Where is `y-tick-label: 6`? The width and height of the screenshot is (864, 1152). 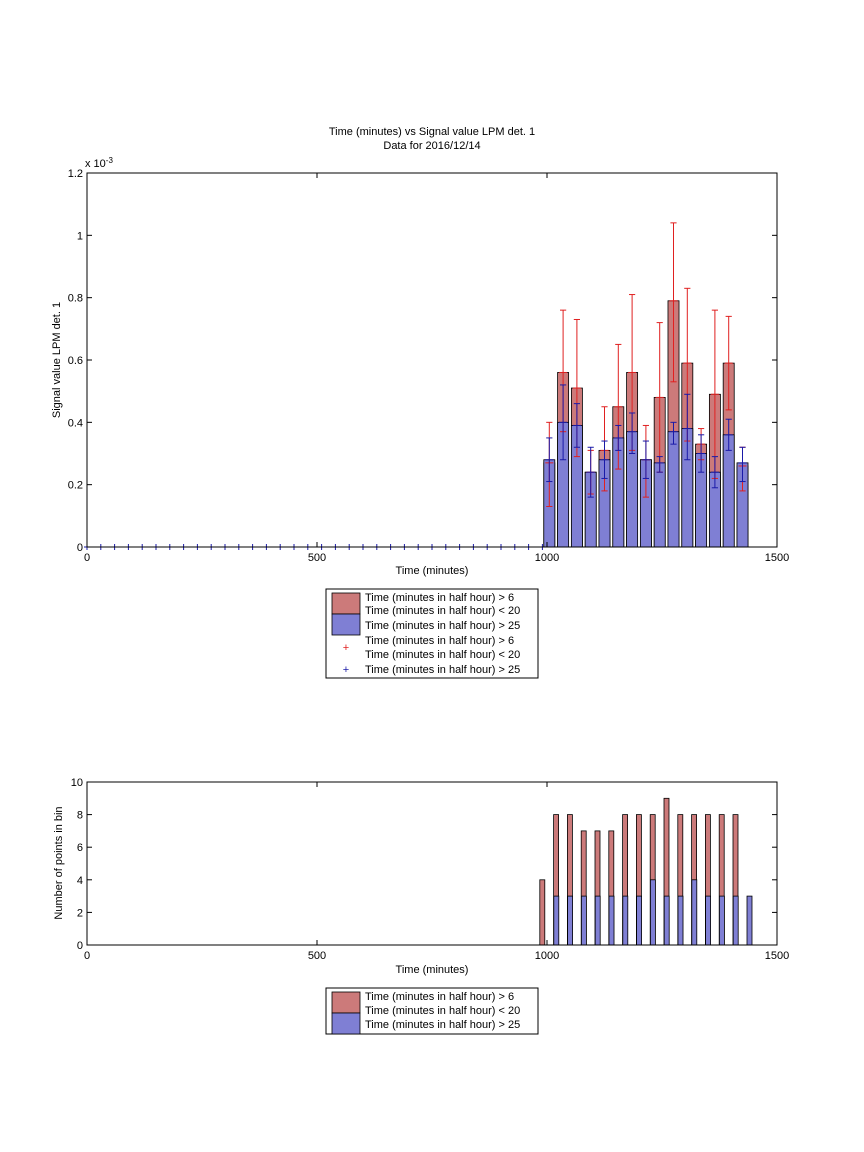 y-tick-label: 6 is located at coordinates (80, 848).